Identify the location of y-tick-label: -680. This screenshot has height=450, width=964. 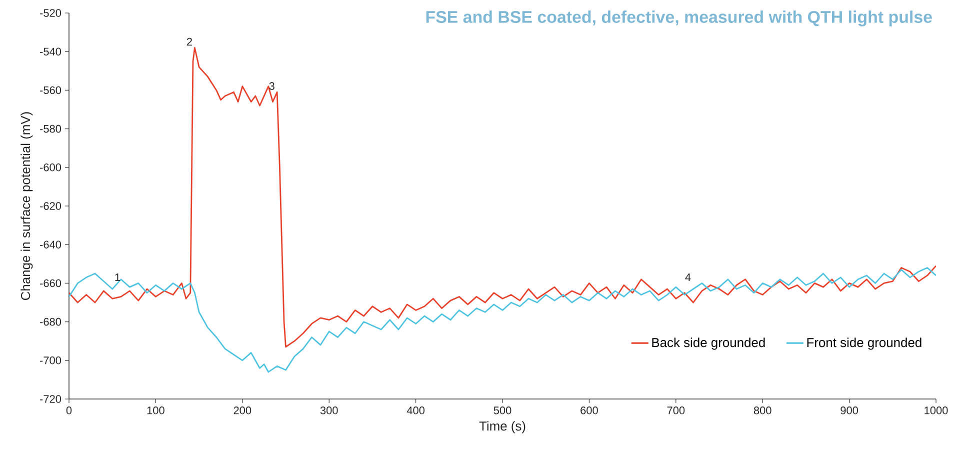
(51, 322).